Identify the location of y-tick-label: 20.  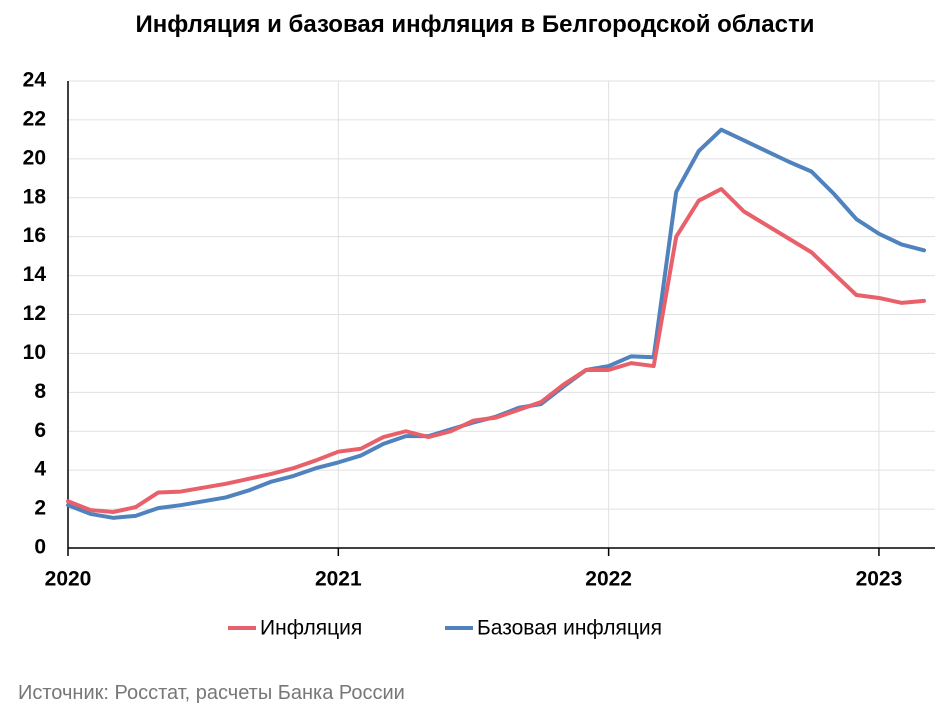
(34, 157).